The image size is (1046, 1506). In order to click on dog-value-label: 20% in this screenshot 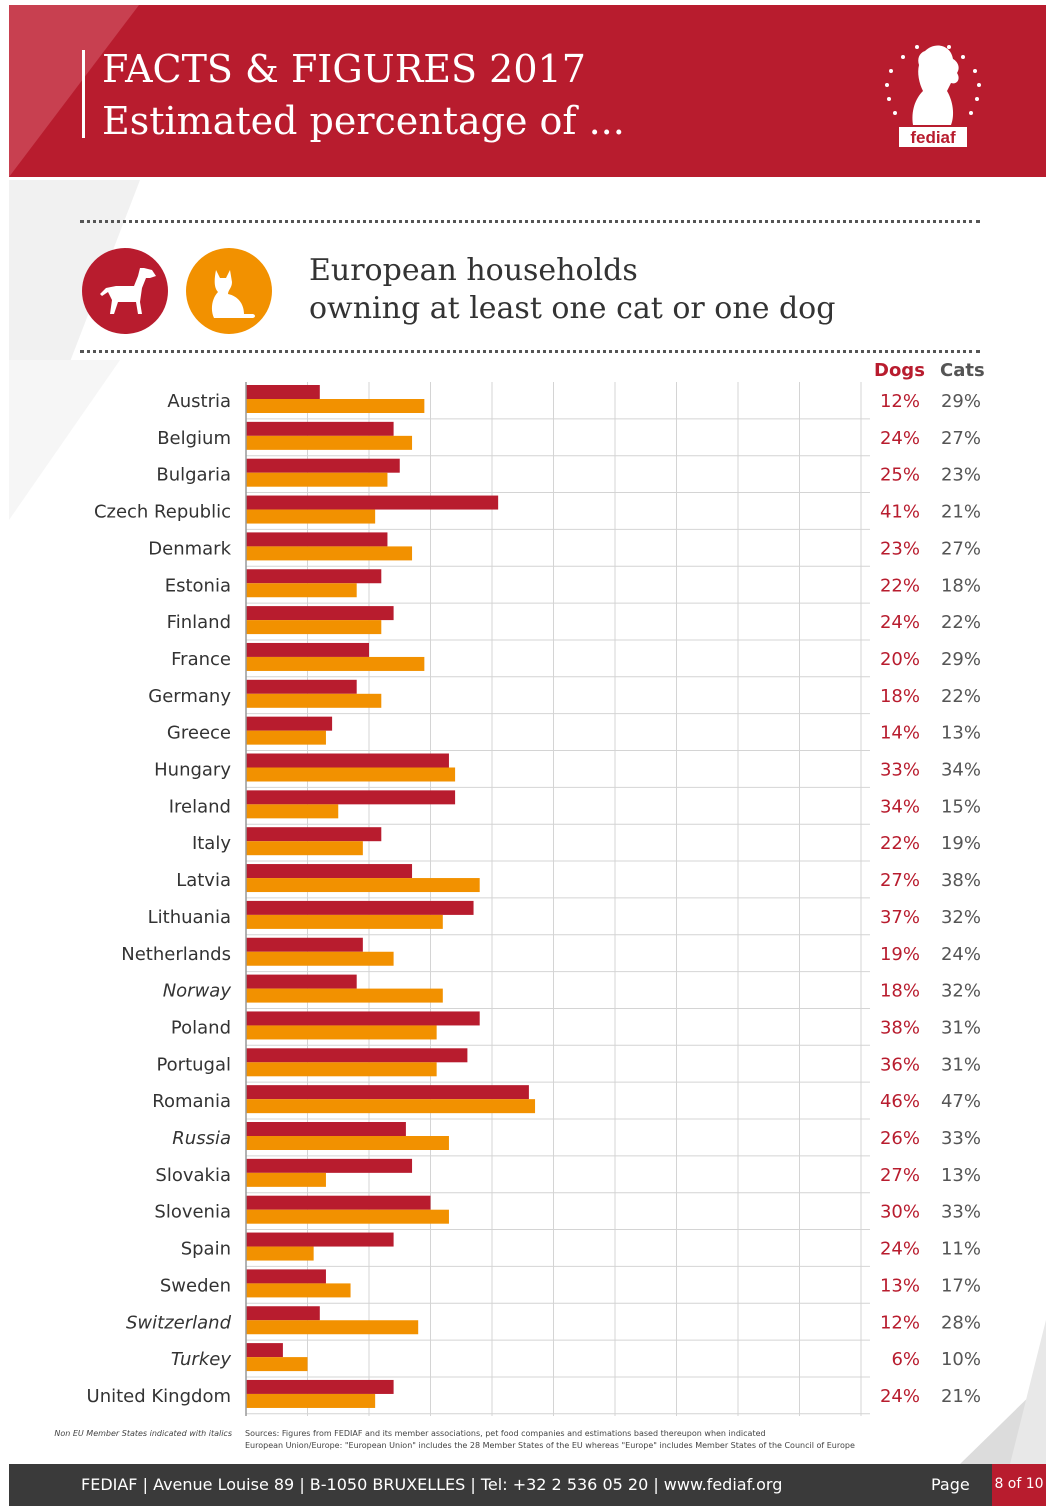, I will do `click(900, 659)`.